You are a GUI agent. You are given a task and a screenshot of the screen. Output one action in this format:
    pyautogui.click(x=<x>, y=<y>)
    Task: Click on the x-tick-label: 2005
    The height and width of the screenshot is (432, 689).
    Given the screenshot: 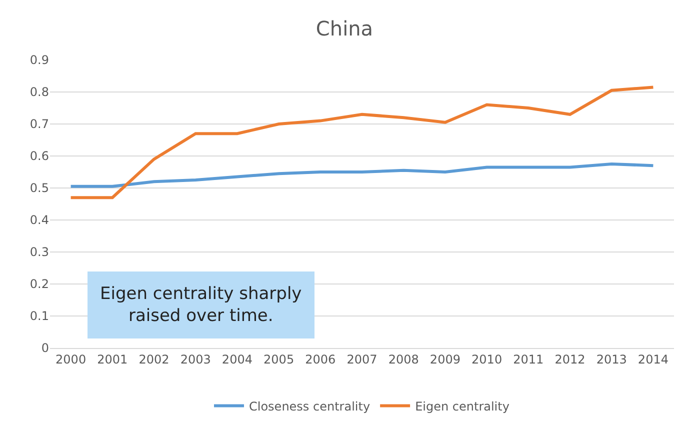 What is the action you would take?
    pyautogui.click(x=279, y=359)
    